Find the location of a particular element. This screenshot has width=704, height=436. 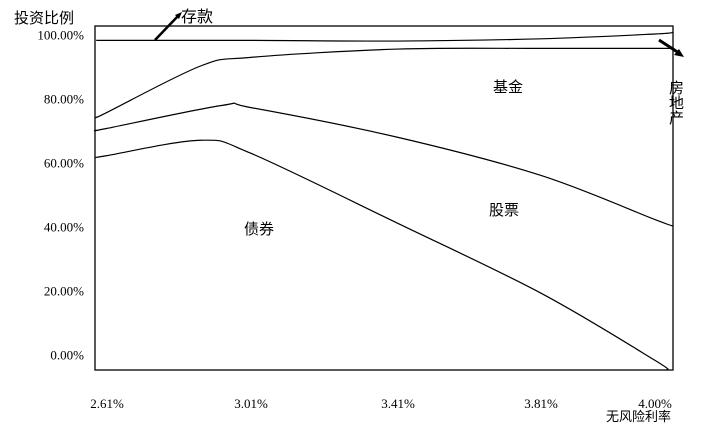

x-tick-label: 3.41% is located at coordinates (398, 403).